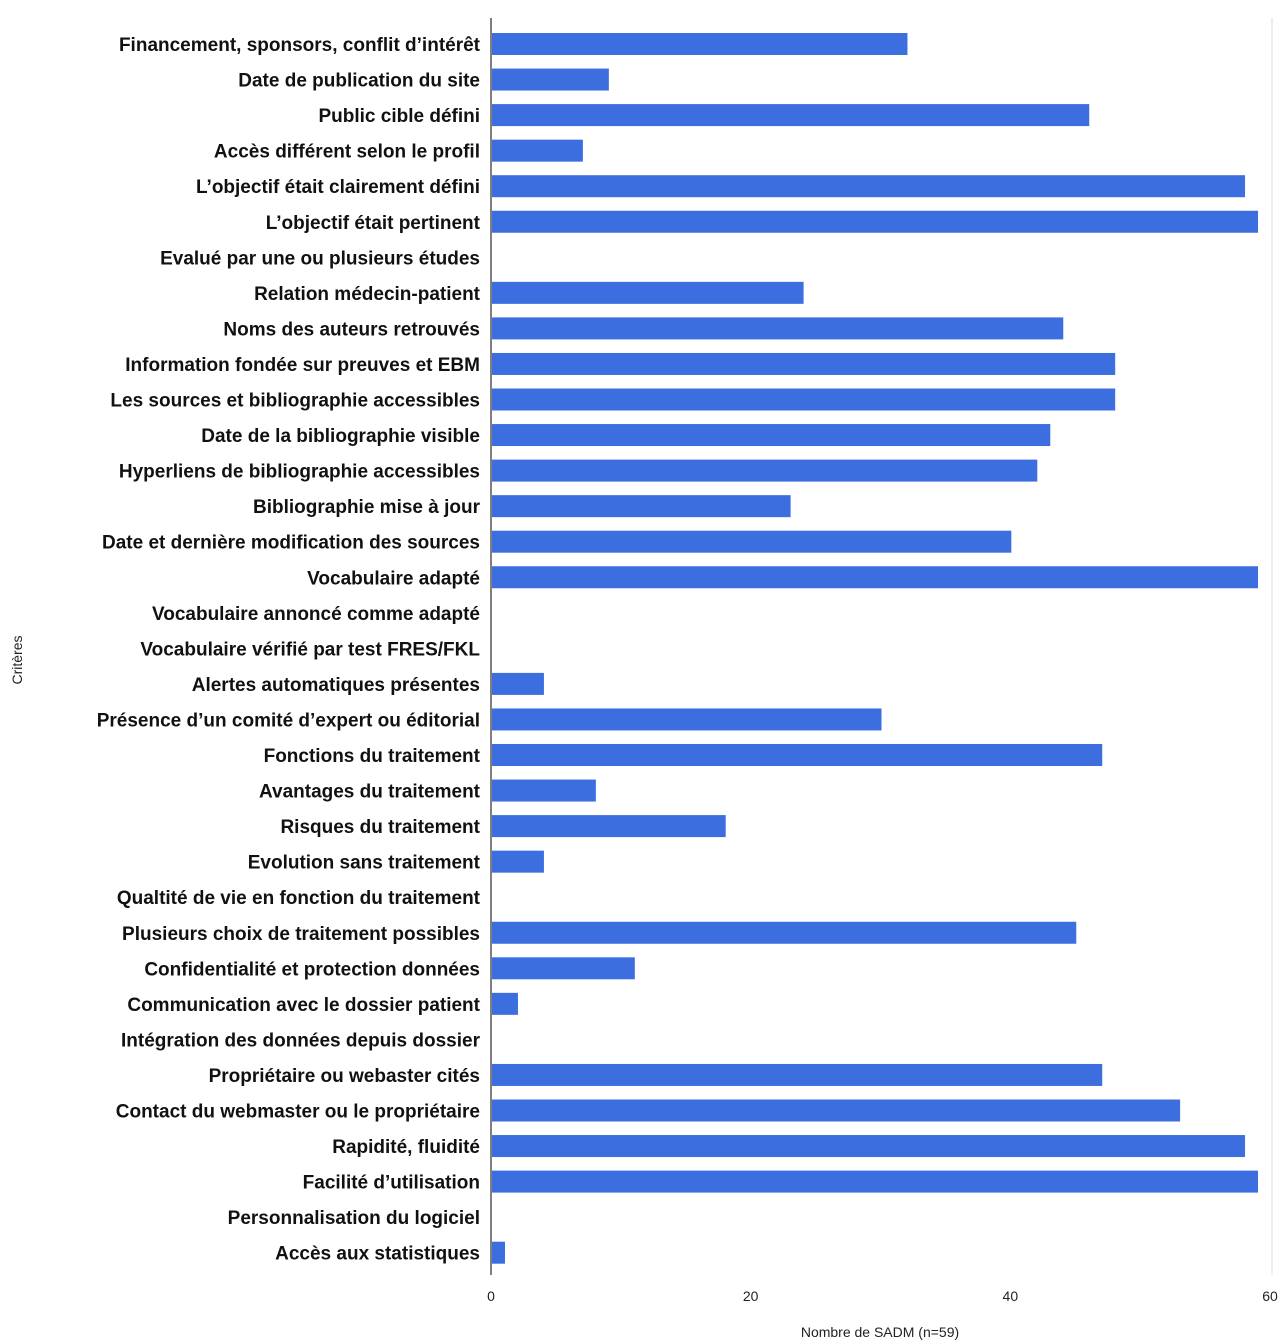 The width and height of the screenshot is (1286, 1343). I want to click on category-label: Alertes automatiques présentes, so click(336, 685).